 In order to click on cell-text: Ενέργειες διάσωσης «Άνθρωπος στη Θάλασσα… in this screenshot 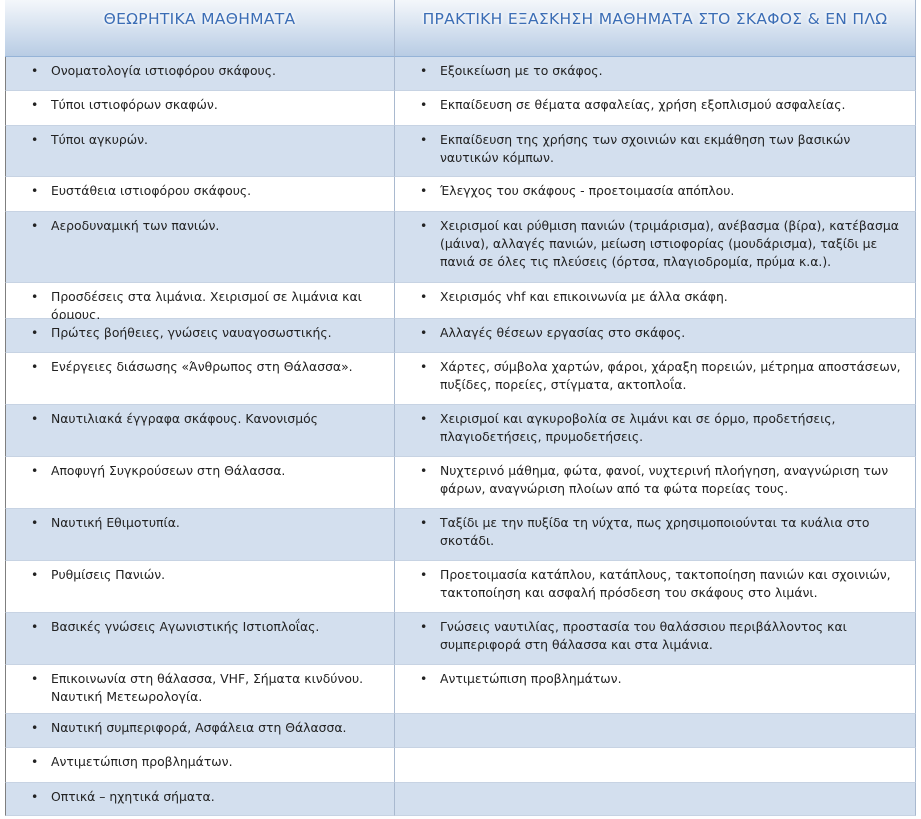, I will do `click(202, 366)`.